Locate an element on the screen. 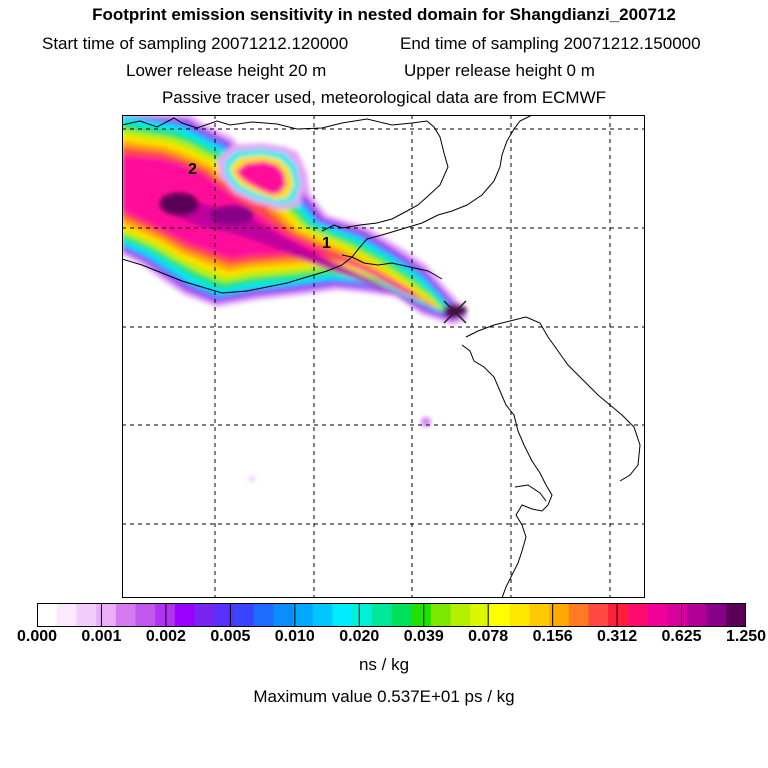 The image size is (768, 768). colorbar-cells is located at coordinates (391, 615).